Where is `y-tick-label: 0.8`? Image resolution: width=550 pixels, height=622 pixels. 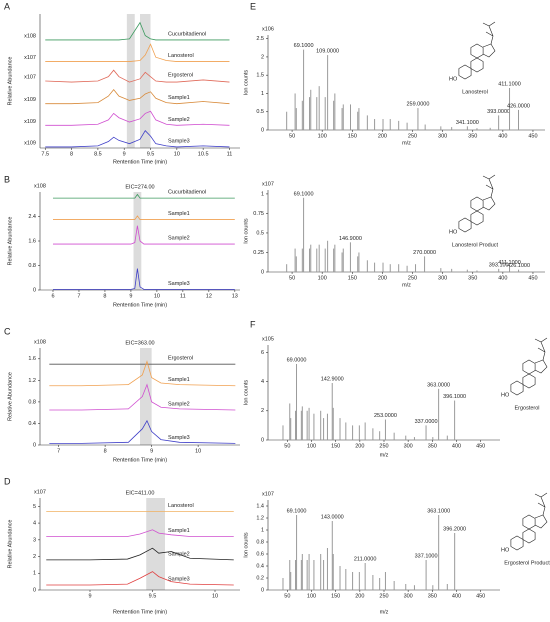 y-tick-label: 0.8 is located at coordinates (32, 402).